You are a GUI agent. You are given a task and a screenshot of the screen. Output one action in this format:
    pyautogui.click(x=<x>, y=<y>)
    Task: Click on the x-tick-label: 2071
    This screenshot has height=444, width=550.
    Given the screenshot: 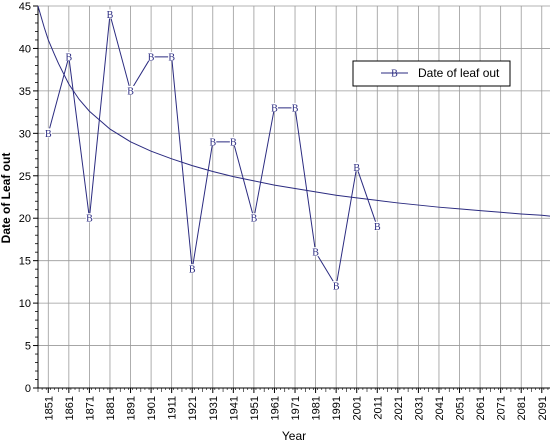 What is the action you would take?
    pyautogui.click(x=502, y=408)
    